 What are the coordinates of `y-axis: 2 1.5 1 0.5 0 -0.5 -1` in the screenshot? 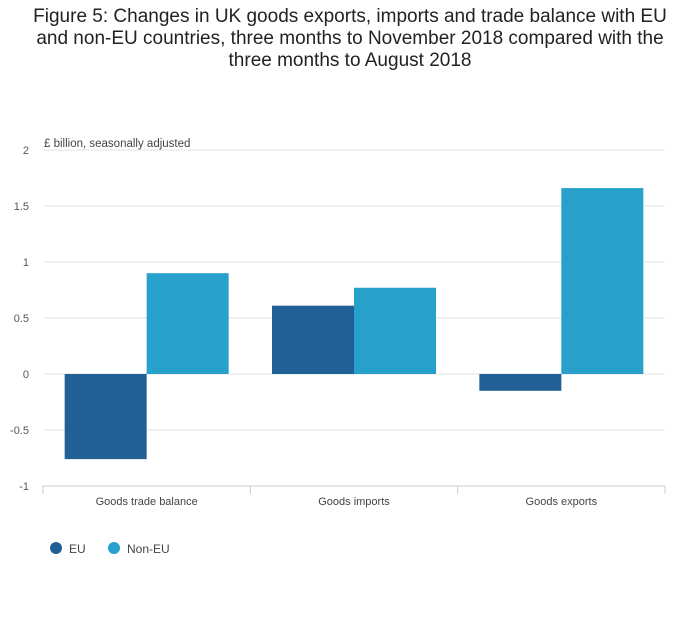 It's located at (19, 319).